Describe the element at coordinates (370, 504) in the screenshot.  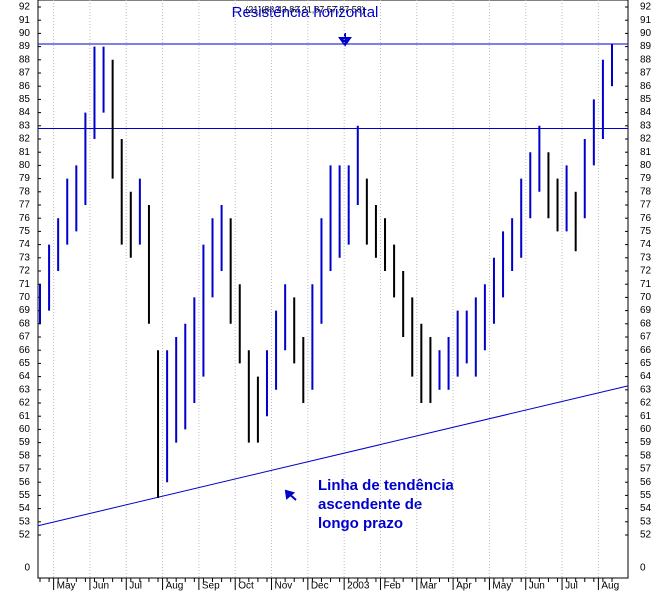
I see `annotation: ascendente de` at that location.